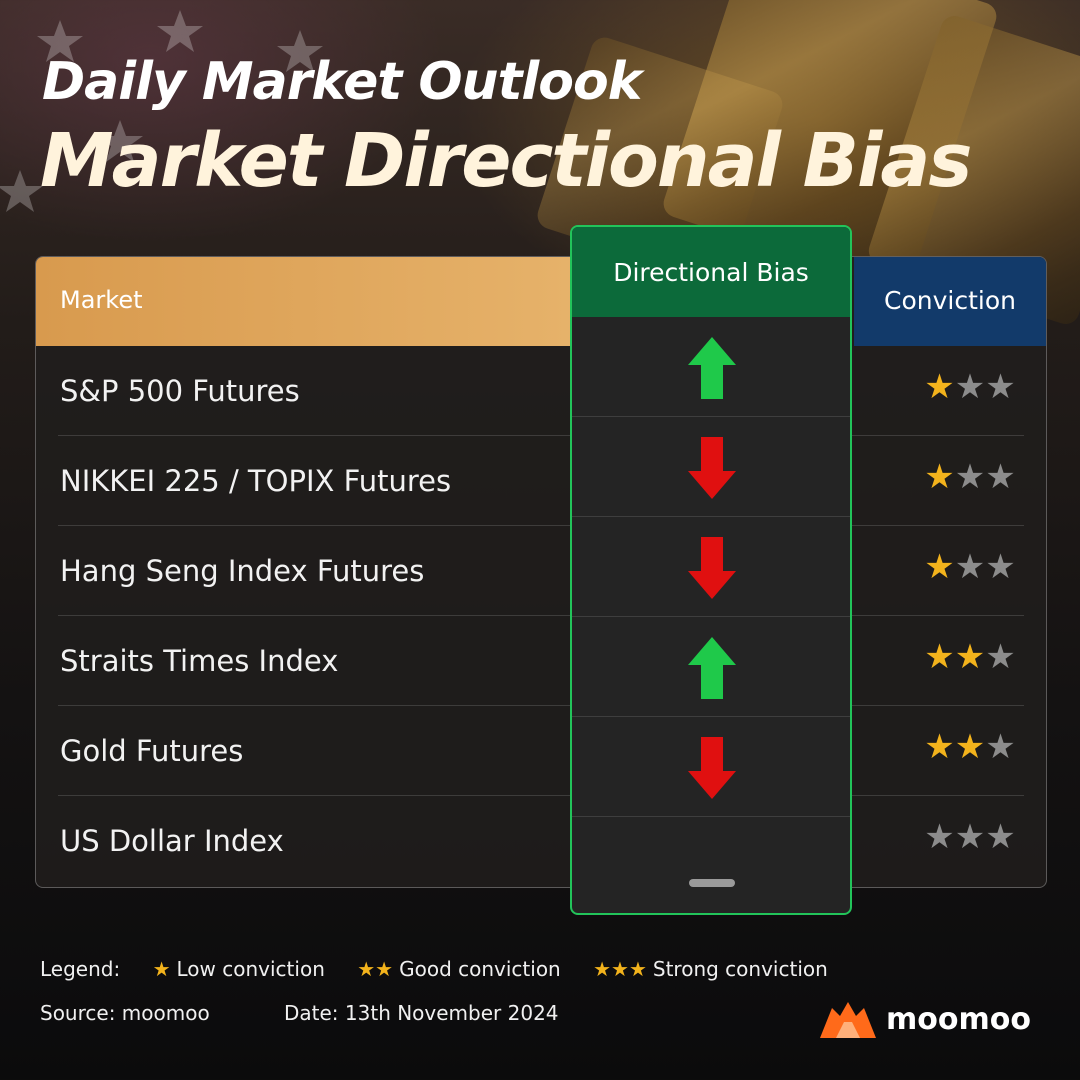 This screenshot has height=1080, width=1080. What do you see at coordinates (161, 969) in the screenshot?
I see `legend-star-icon: ★` at bounding box center [161, 969].